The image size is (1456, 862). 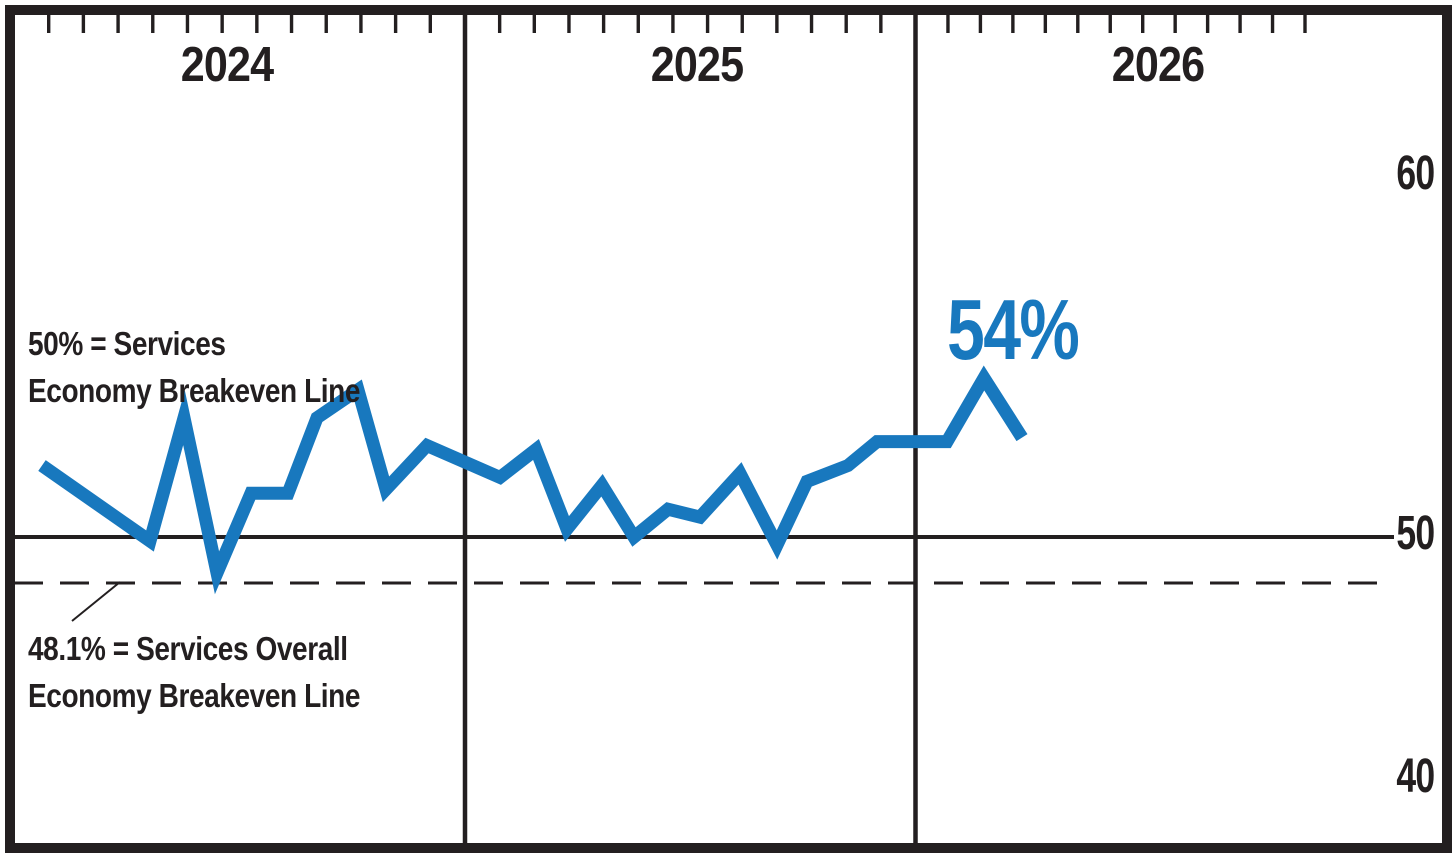 I want to click on peak-value-label: 54%, so click(x=1029, y=331).